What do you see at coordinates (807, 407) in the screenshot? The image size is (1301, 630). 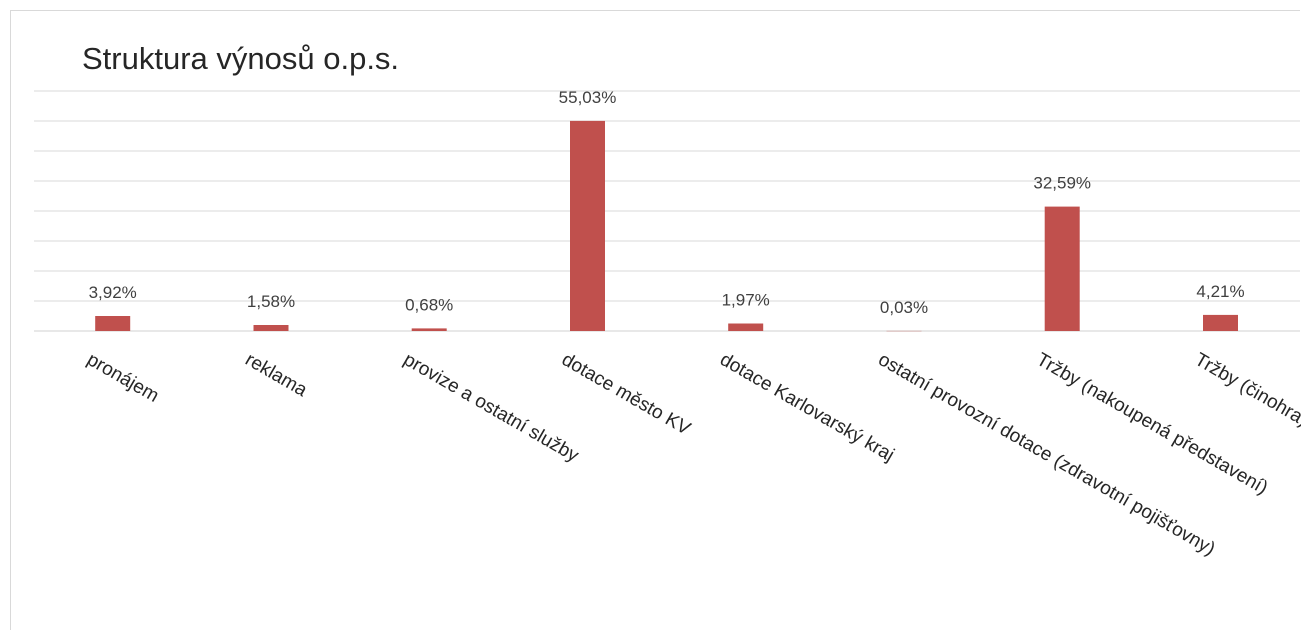 I see `category-label: dotace Karlovarský kraj` at bounding box center [807, 407].